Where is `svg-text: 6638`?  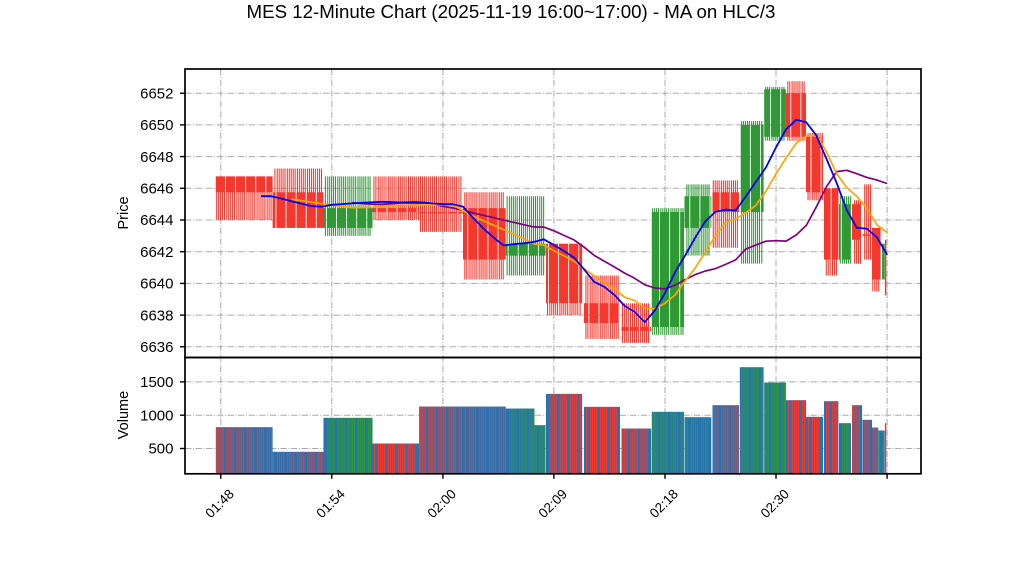
svg-text: 6638 is located at coordinates (156, 315).